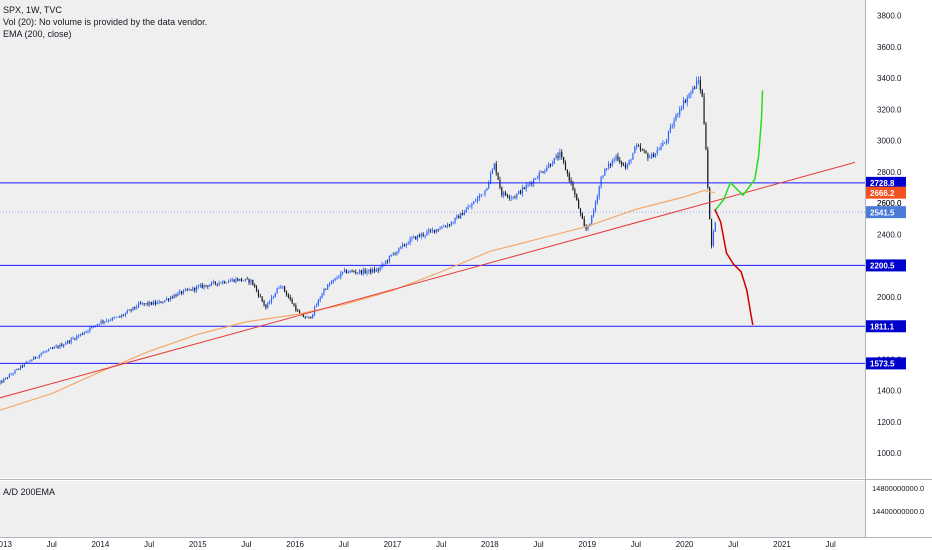  What do you see at coordinates (734, 267) in the screenshot?
I see `bearish-projection` at bounding box center [734, 267].